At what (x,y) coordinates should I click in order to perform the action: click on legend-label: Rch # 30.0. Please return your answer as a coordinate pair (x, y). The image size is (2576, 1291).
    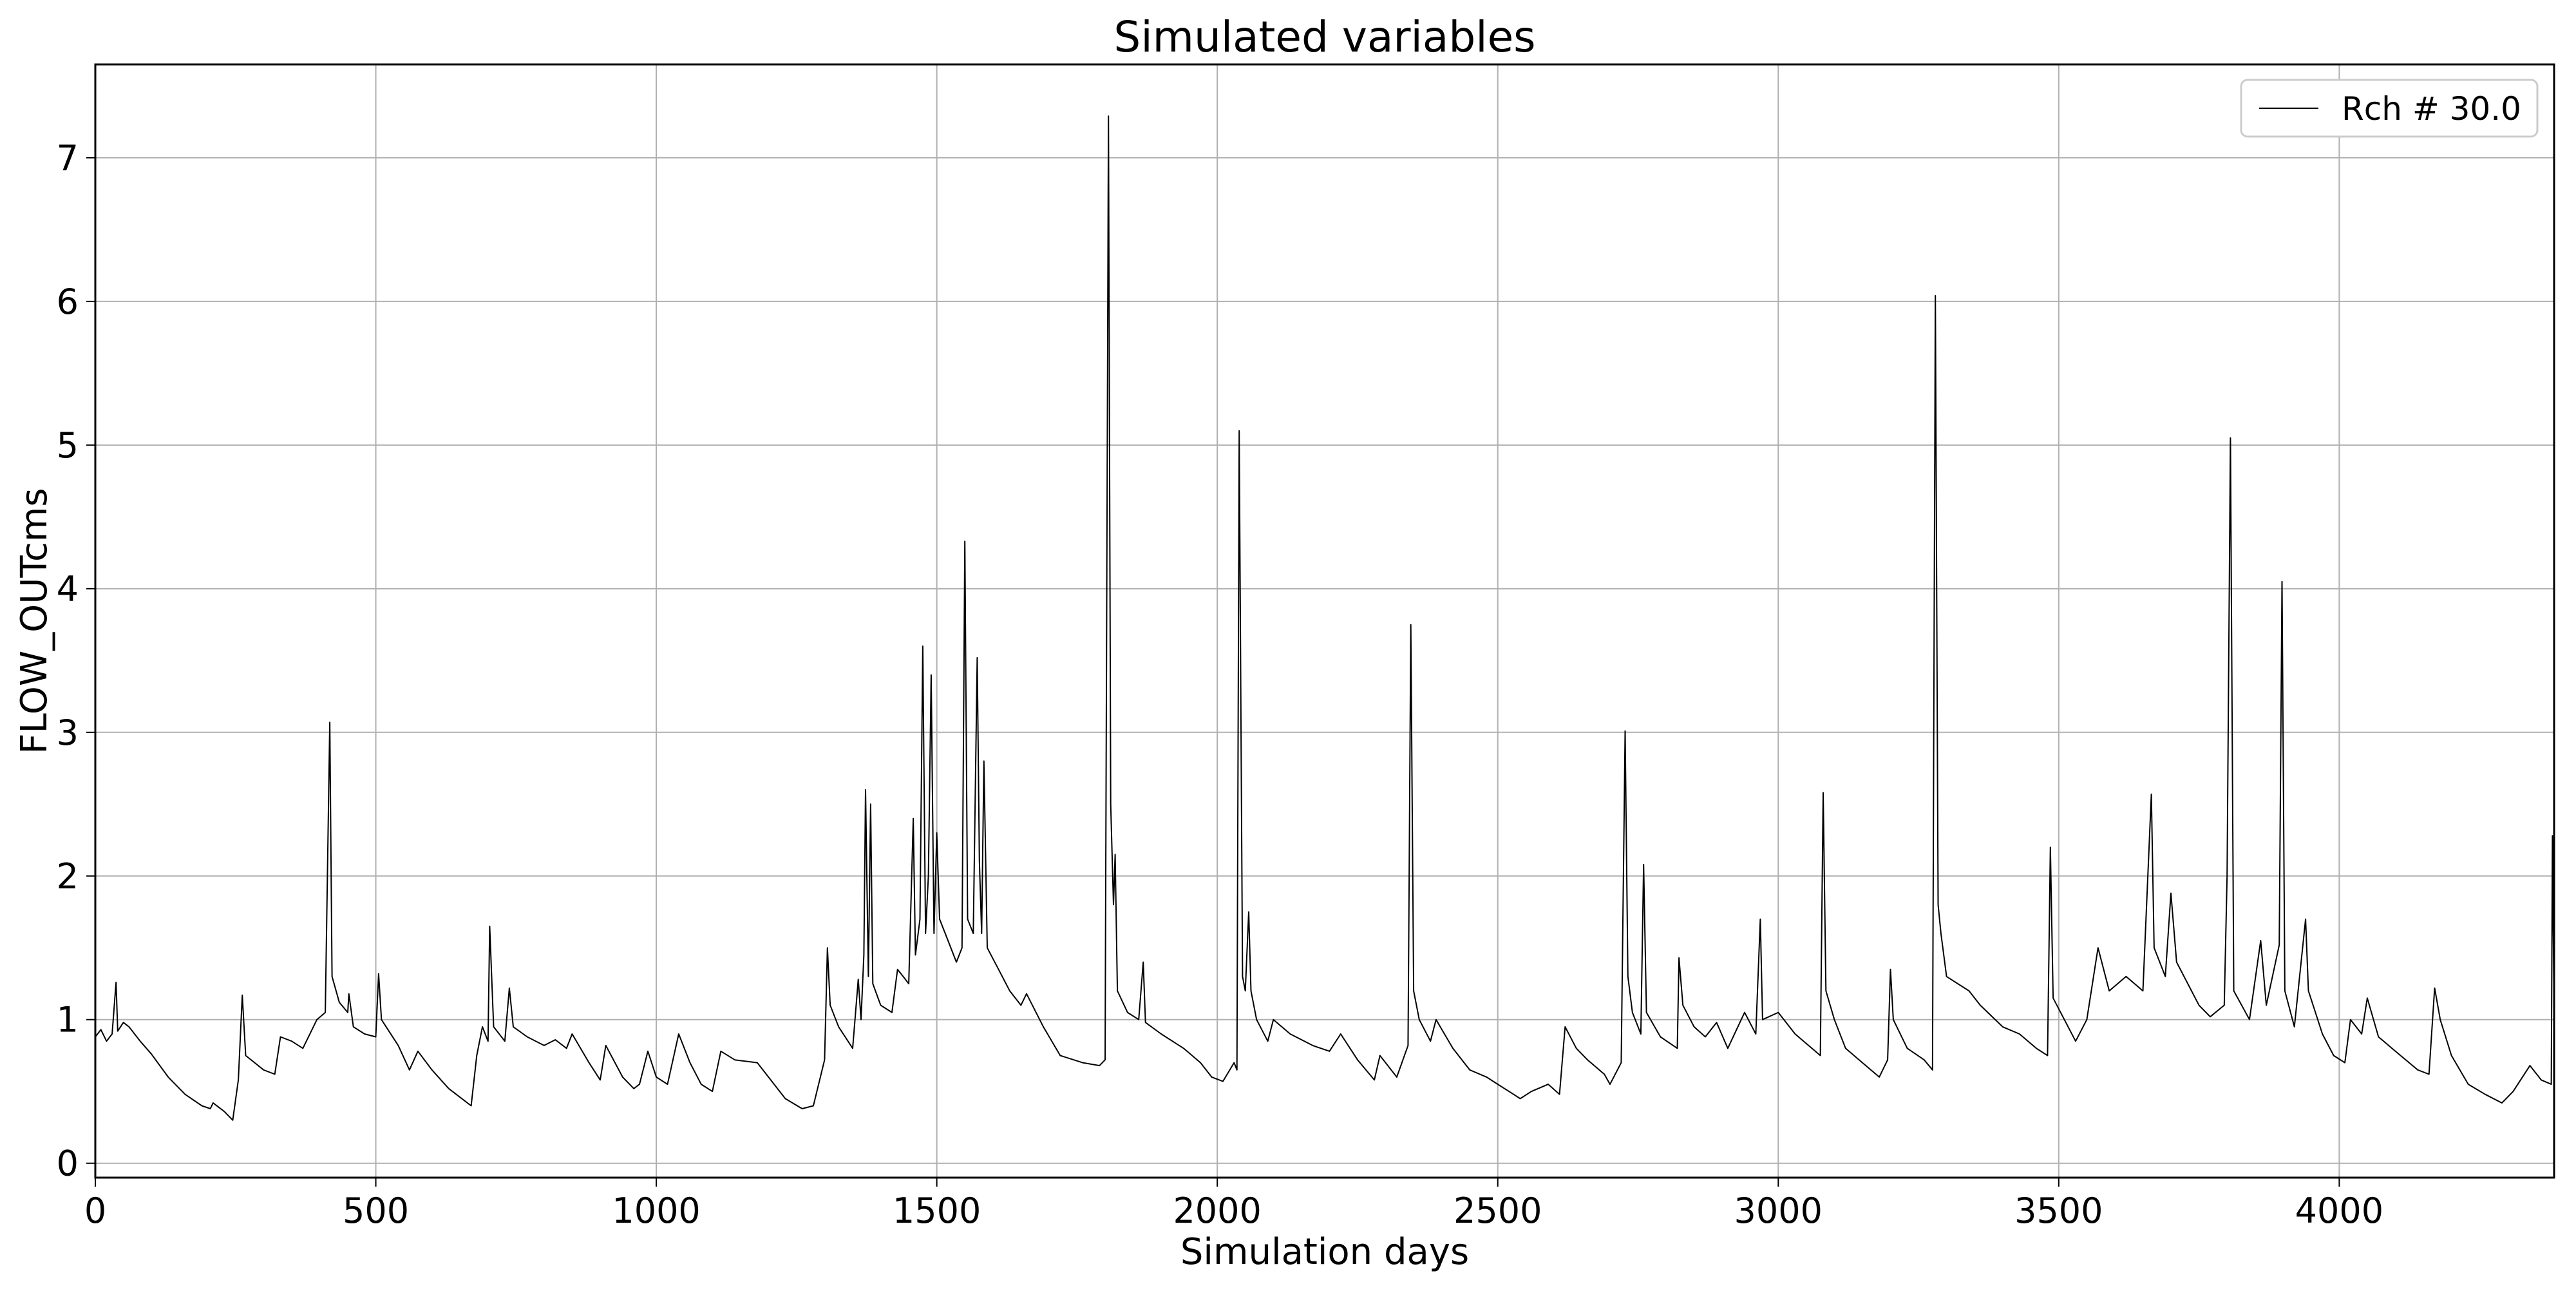
    Looking at the image, I should click on (2431, 109).